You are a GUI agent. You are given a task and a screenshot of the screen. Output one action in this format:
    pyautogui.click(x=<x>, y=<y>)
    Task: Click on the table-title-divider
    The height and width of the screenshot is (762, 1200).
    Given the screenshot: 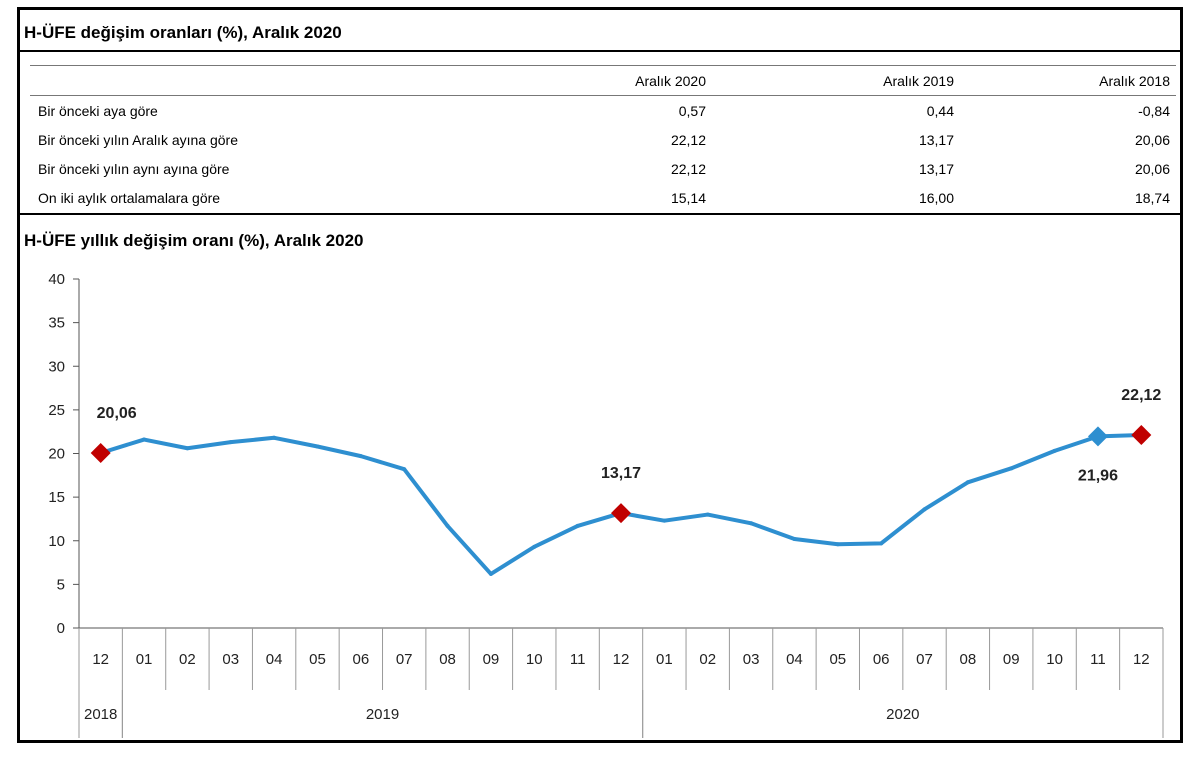 What is the action you would take?
    pyautogui.click(x=600, y=51)
    